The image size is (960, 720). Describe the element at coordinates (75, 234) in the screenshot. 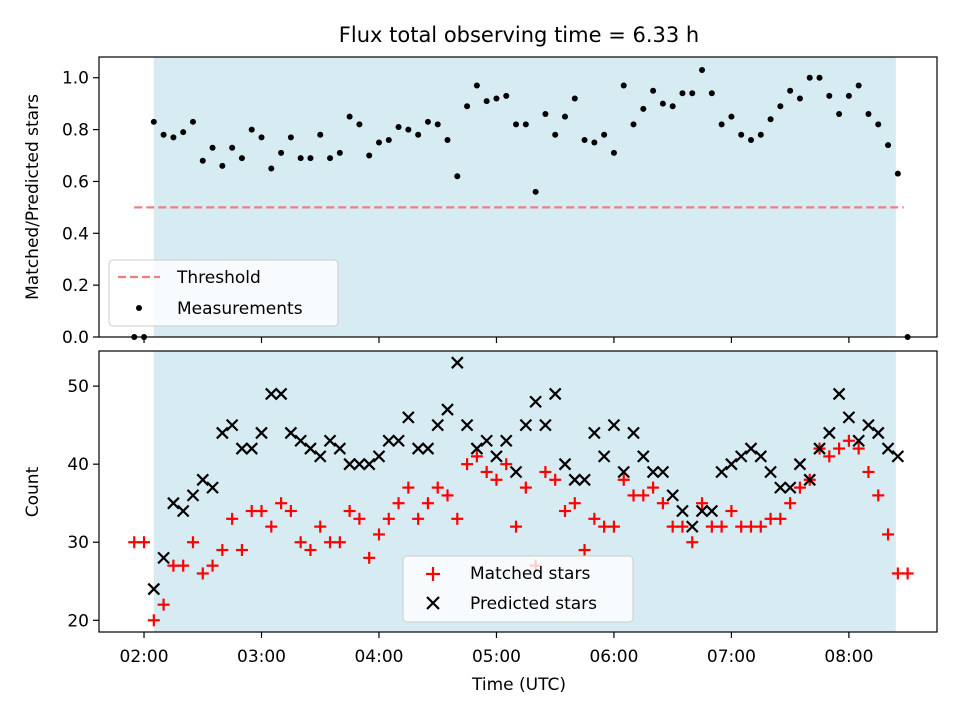

I see `y-tick-label: 0.4` at that location.